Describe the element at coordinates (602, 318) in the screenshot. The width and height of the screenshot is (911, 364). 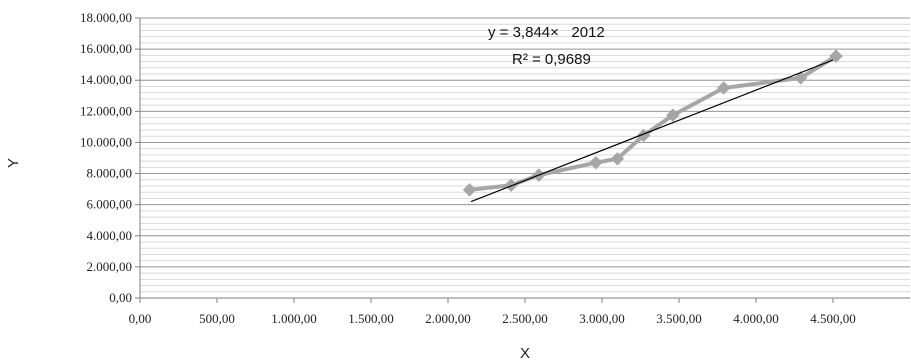
I see `x-tick-label: 3.000,00` at that location.